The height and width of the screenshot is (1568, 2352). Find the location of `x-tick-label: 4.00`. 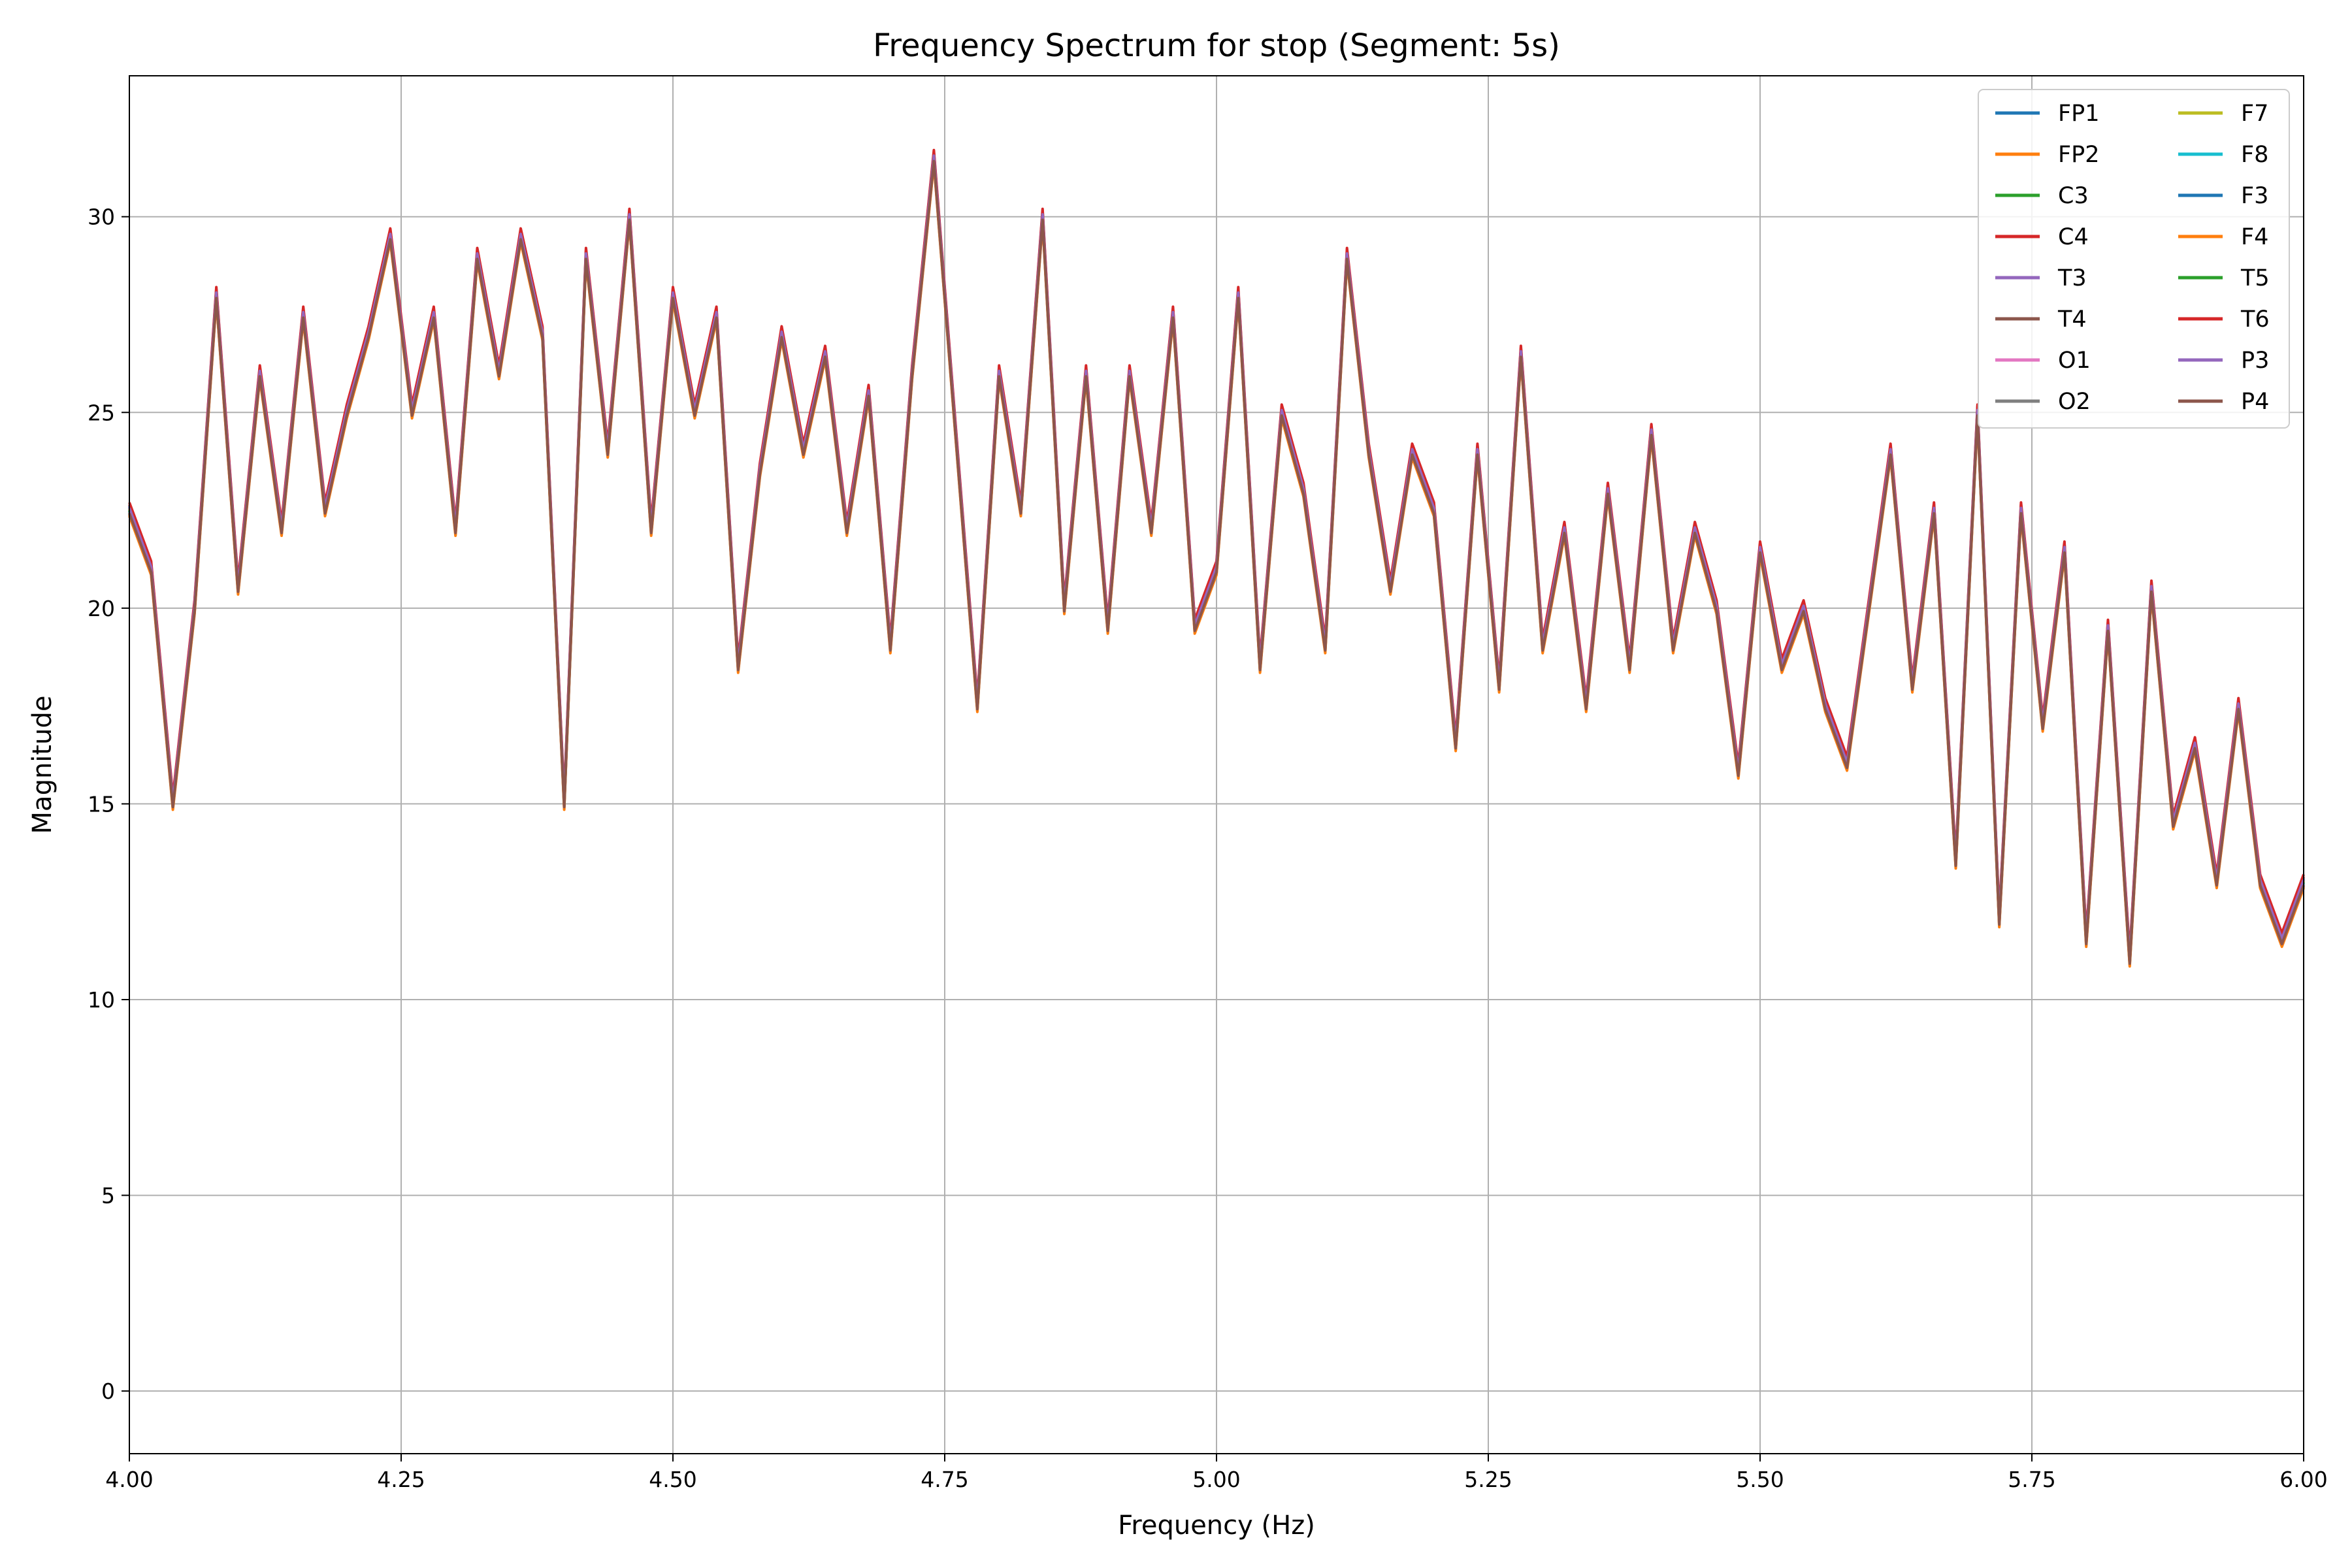

x-tick-label: 4.00 is located at coordinates (129, 1479).